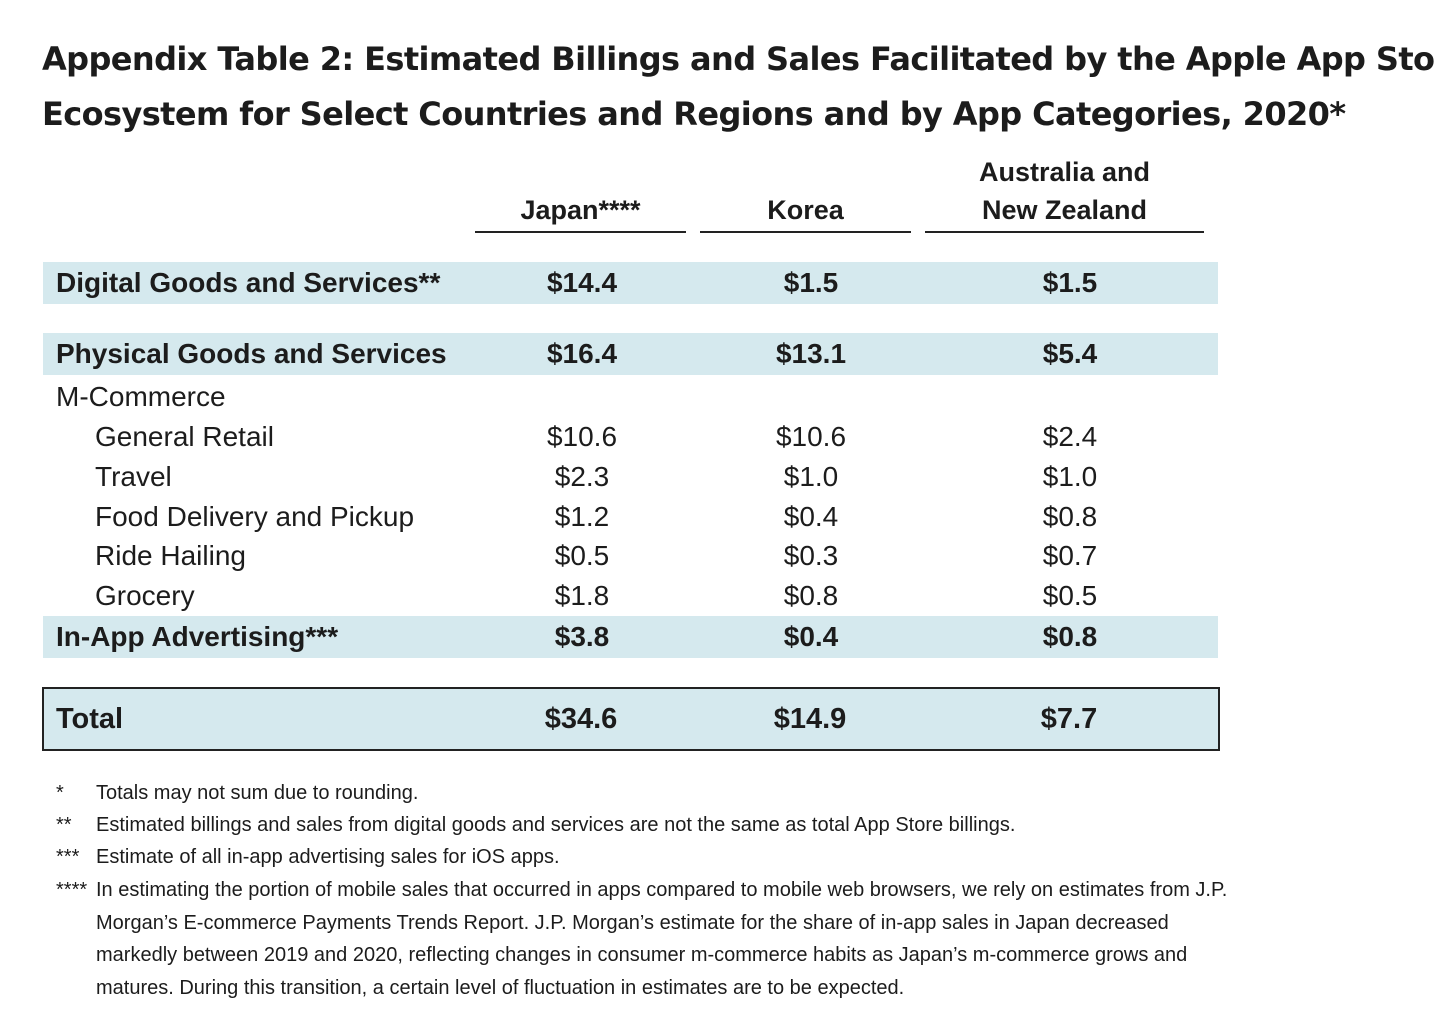  I want to click on column-header-australia-new-zealand: Australia and New Zealand, so click(1064, 193).